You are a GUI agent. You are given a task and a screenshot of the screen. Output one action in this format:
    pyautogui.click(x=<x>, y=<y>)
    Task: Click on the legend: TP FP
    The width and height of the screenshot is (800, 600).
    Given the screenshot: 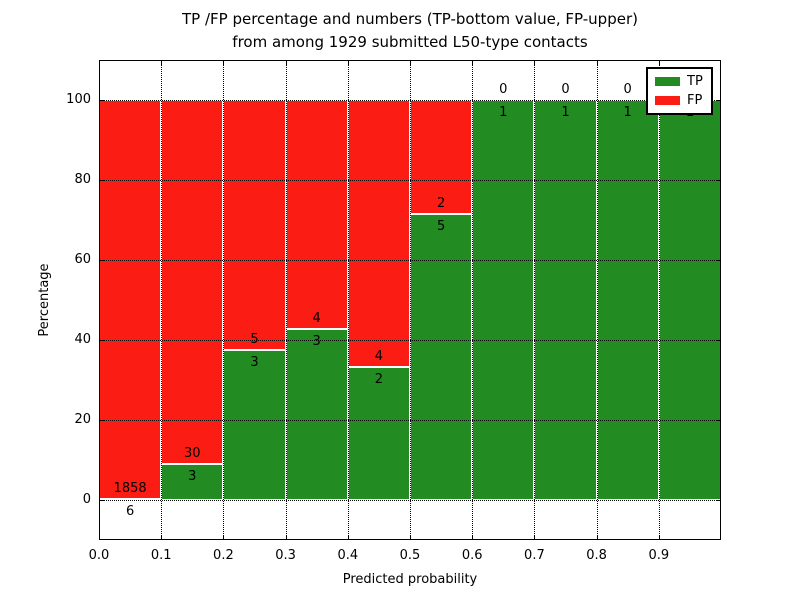 What is the action you would take?
    pyautogui.click(x=679, y=91)
    